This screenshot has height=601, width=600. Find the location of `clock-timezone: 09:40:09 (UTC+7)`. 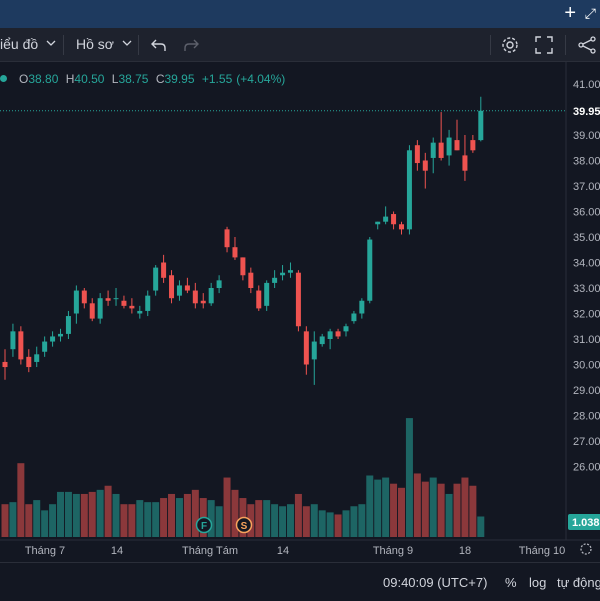

clock-timezone: 09:40:09 (UTC+7) is located at coordinates (435, 582).